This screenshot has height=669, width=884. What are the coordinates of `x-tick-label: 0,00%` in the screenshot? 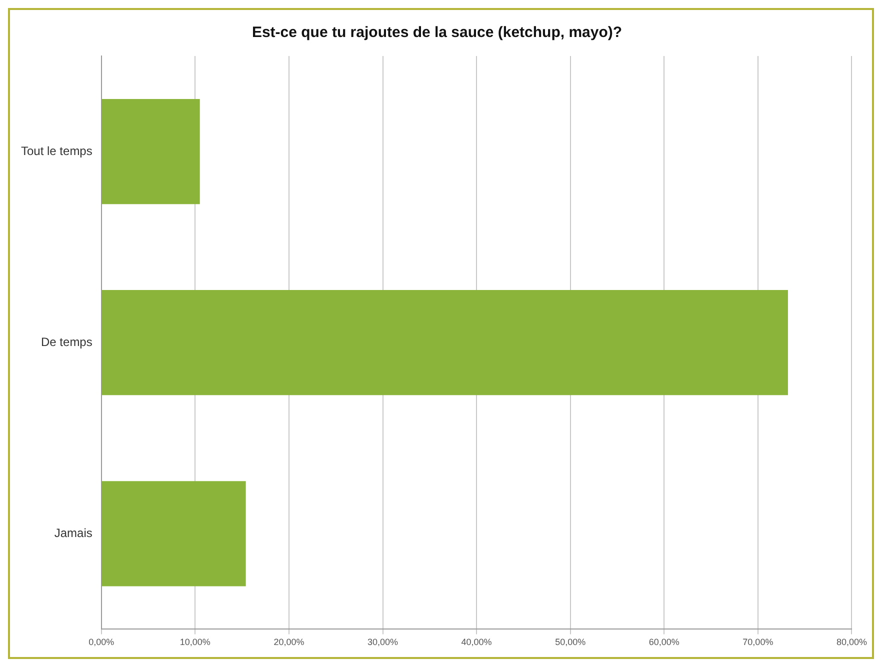 It's located at (101, 642).